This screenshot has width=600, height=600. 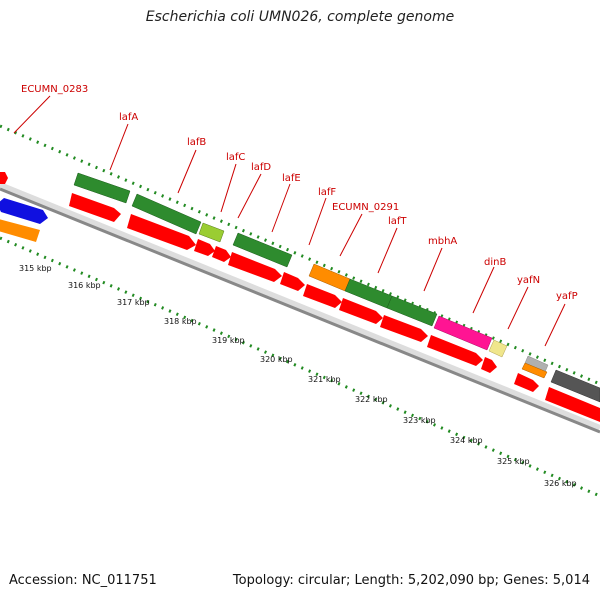 What do you see at coordinates (291, 178) in the screenshot?
I see `label-lafE: lafE` at bounding box center [291, 178].